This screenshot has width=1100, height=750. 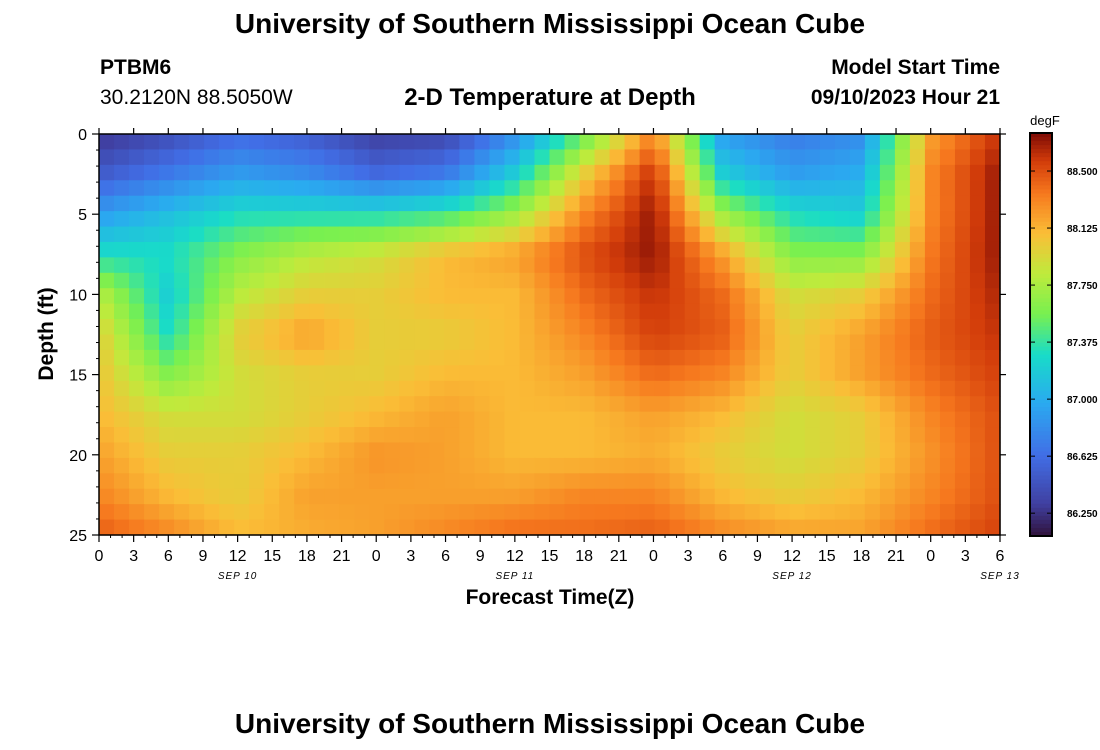 What do you see at coordinates (238, 576) in the screenshot?
I see `date-label: SEP 10` at bounding box center [238, 576].